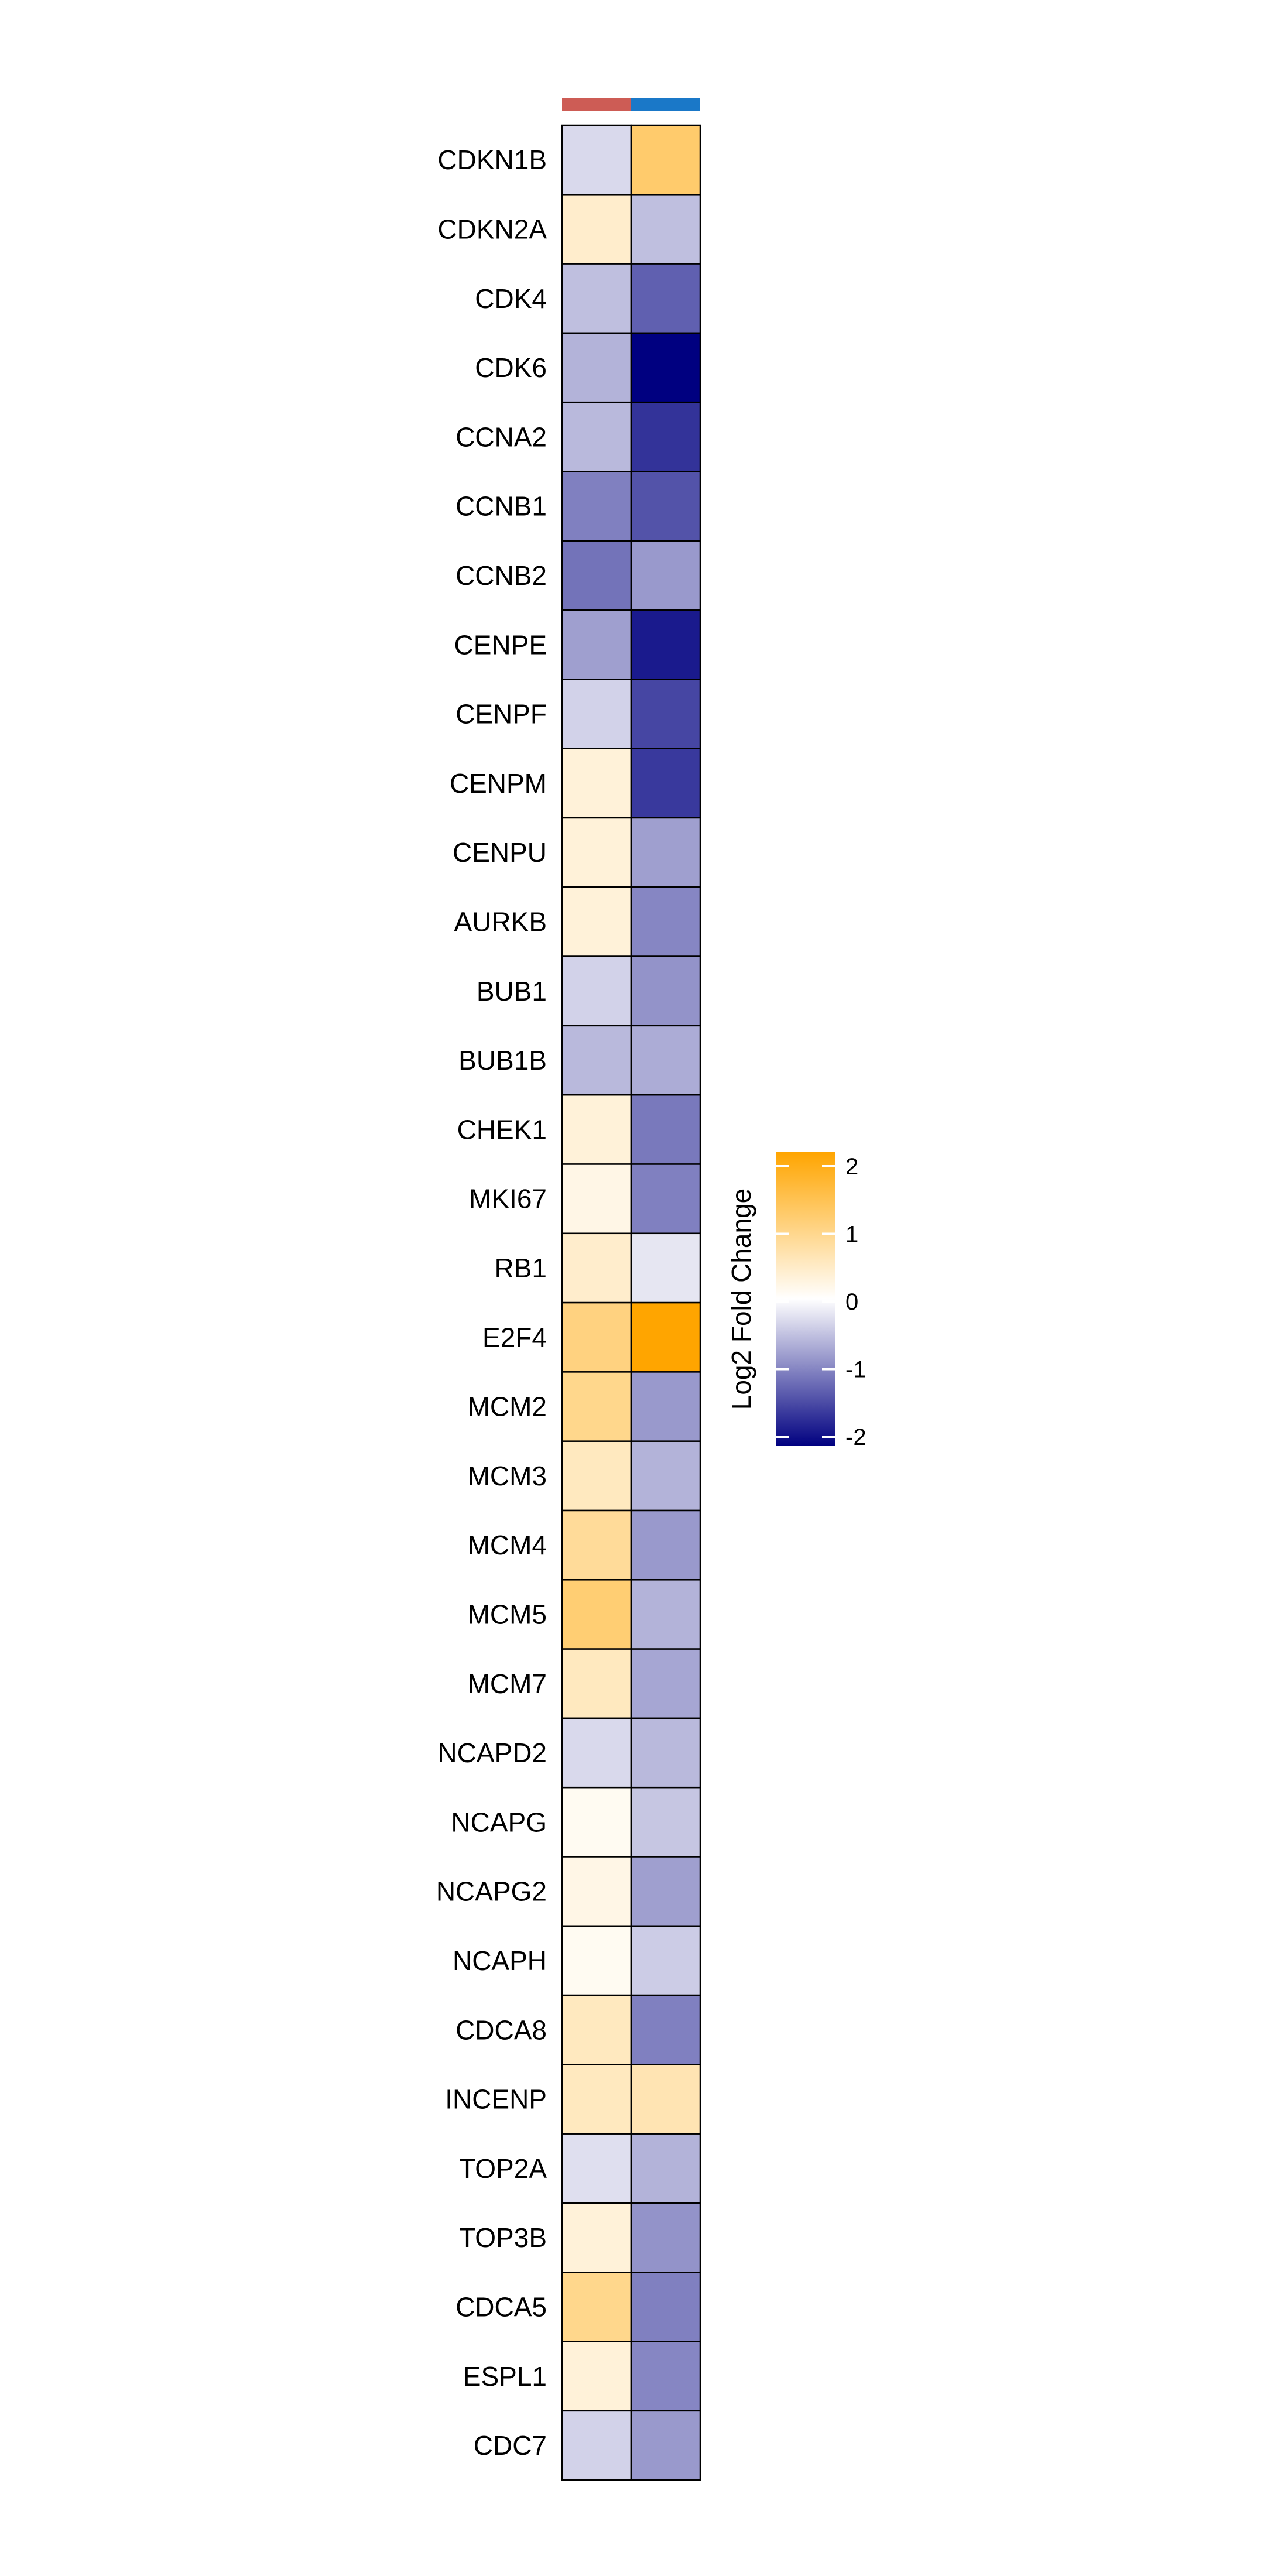 Image resolution: width=1288 pixels, height=2576 pixels. I want to click on row-label: MKI67, so click(508, 1199).